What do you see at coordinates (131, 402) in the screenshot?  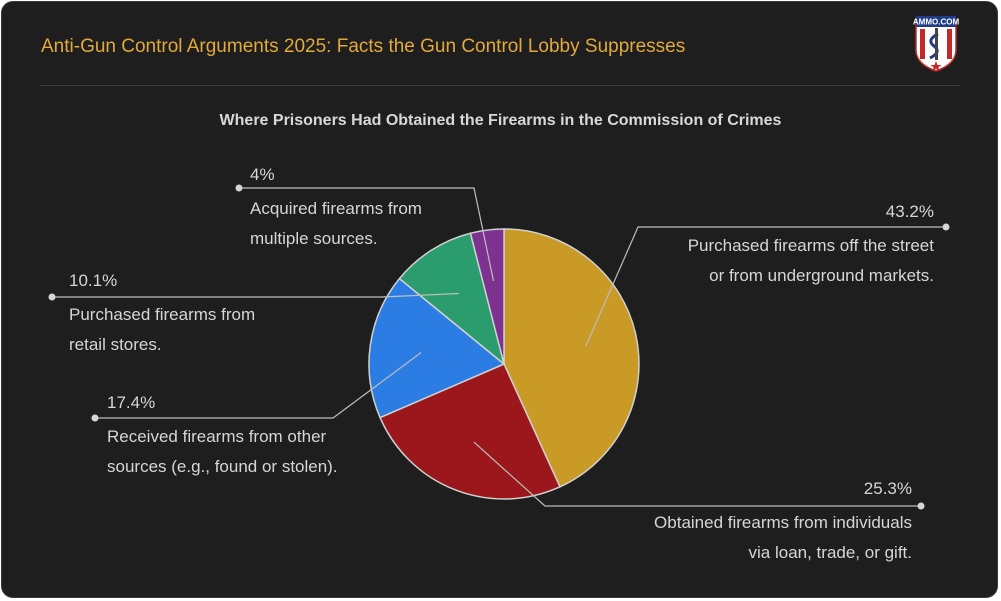 I see `slice-value-label-3: 17.4%` at bounding box center [131, 402].